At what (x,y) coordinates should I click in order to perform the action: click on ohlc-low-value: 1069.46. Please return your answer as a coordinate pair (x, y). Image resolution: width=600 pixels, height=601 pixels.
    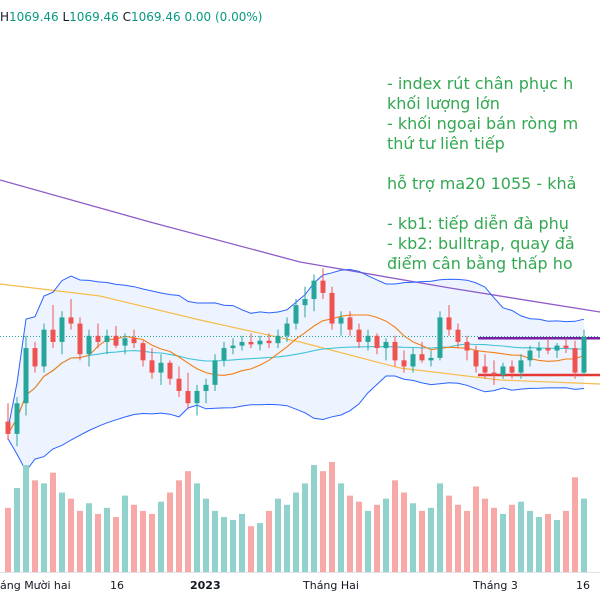
    Looking at the image, I should click on (94, 17).